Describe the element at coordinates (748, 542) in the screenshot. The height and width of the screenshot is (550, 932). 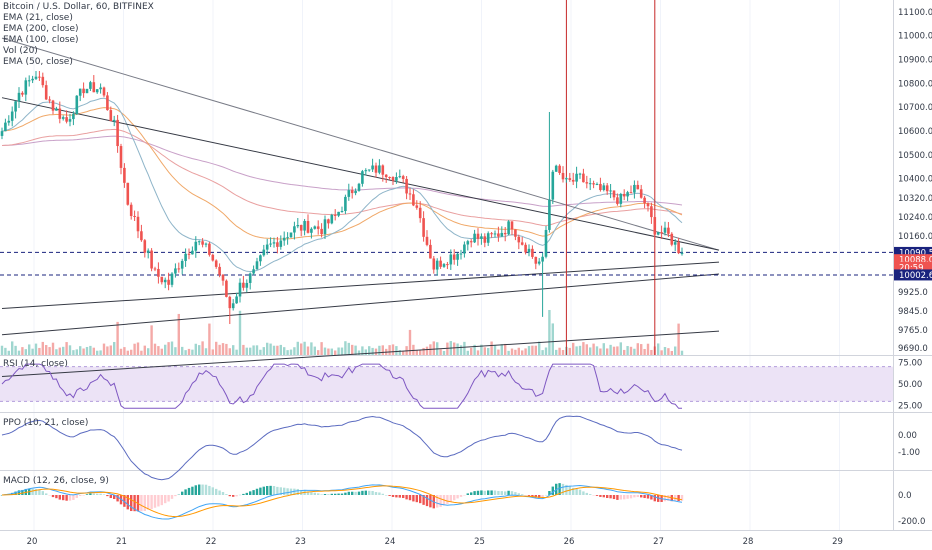
I see `time-axis-tick: 28` at that location.